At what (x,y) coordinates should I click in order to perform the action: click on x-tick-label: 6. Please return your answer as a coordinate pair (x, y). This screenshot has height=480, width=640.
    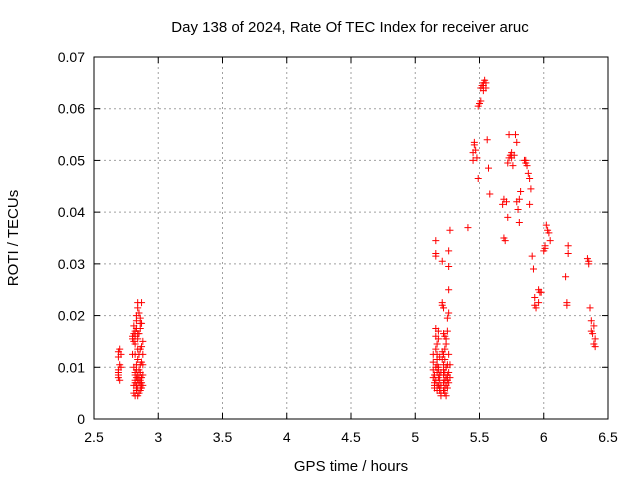
    Looking at the image, I should click on (544, 437).